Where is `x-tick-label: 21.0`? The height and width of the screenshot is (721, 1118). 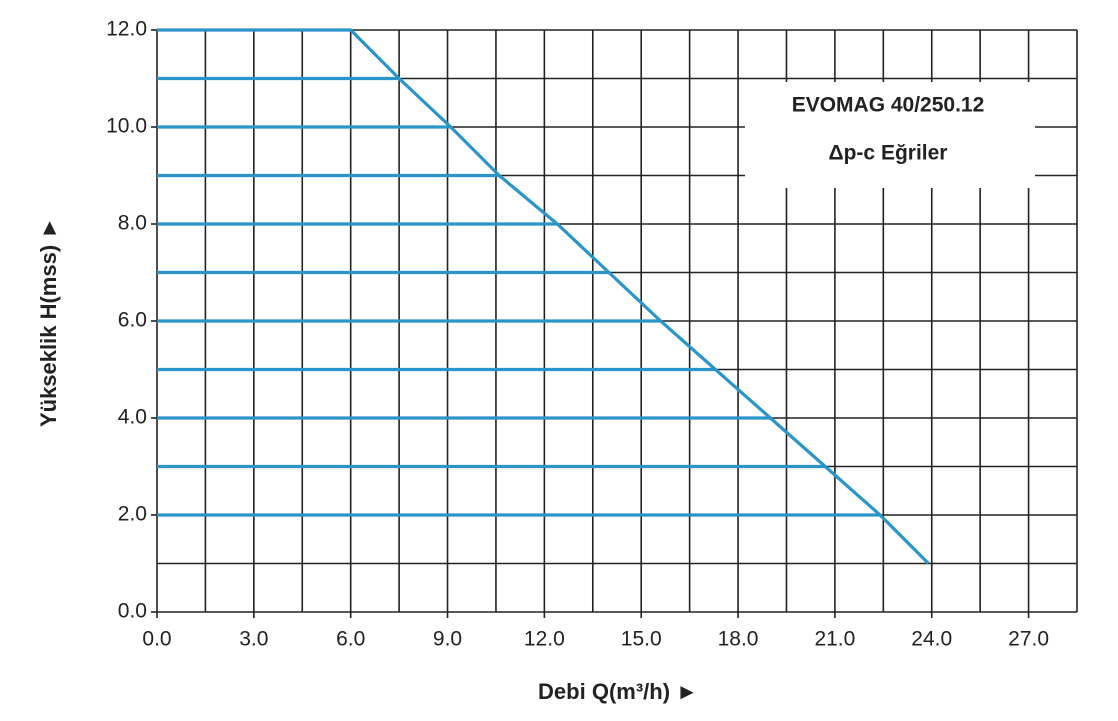 x-tick-label: 21.0 is located at coordinates (834, 639).